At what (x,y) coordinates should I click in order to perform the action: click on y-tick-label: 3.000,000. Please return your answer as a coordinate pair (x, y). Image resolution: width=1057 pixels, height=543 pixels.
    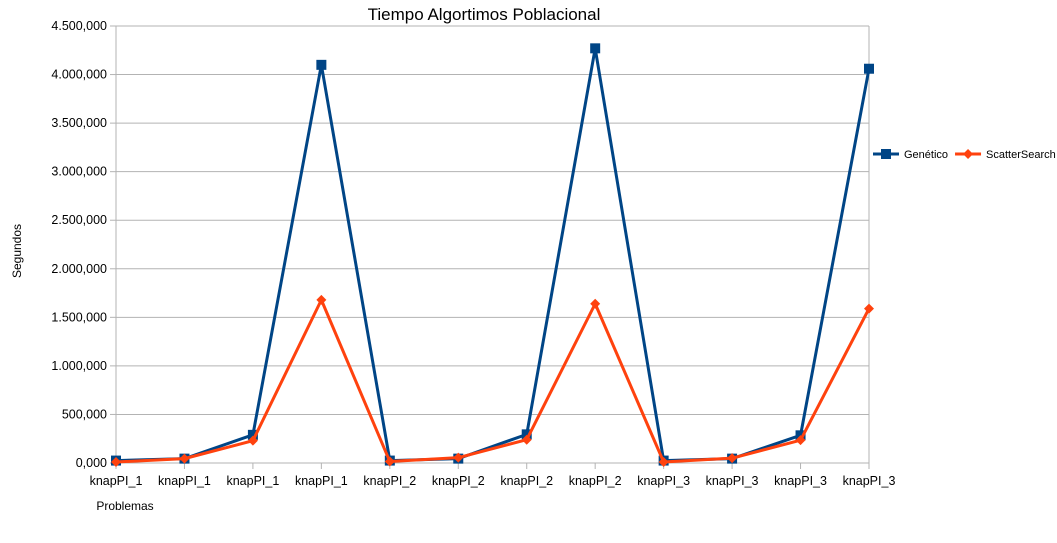
    Looking at the image, I should click on (79, 172).